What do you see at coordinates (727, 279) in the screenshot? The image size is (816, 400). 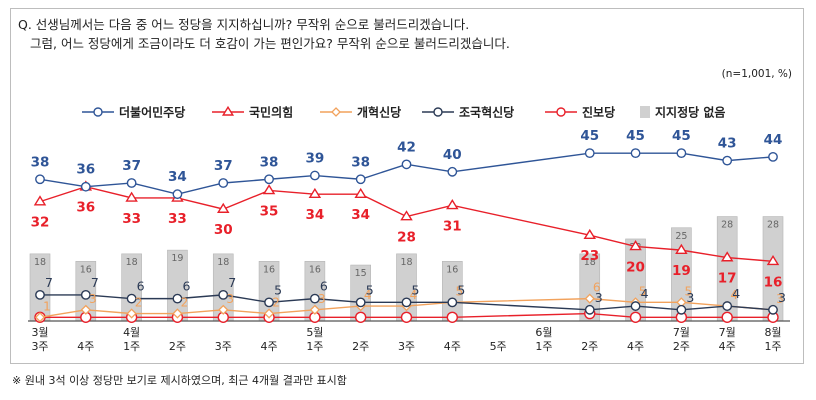 I see `value-label: 17` at bounding box center [727, 279].